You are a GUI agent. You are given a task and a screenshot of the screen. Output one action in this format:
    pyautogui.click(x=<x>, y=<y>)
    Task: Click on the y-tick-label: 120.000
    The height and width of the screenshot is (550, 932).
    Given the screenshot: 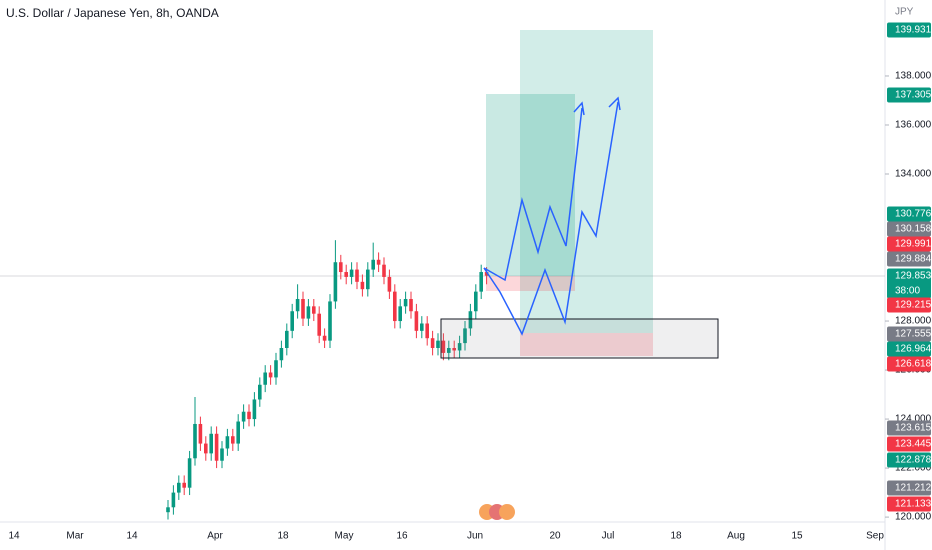 What is the action you would take?
    pyautogui.click(x=913, y=517)
    